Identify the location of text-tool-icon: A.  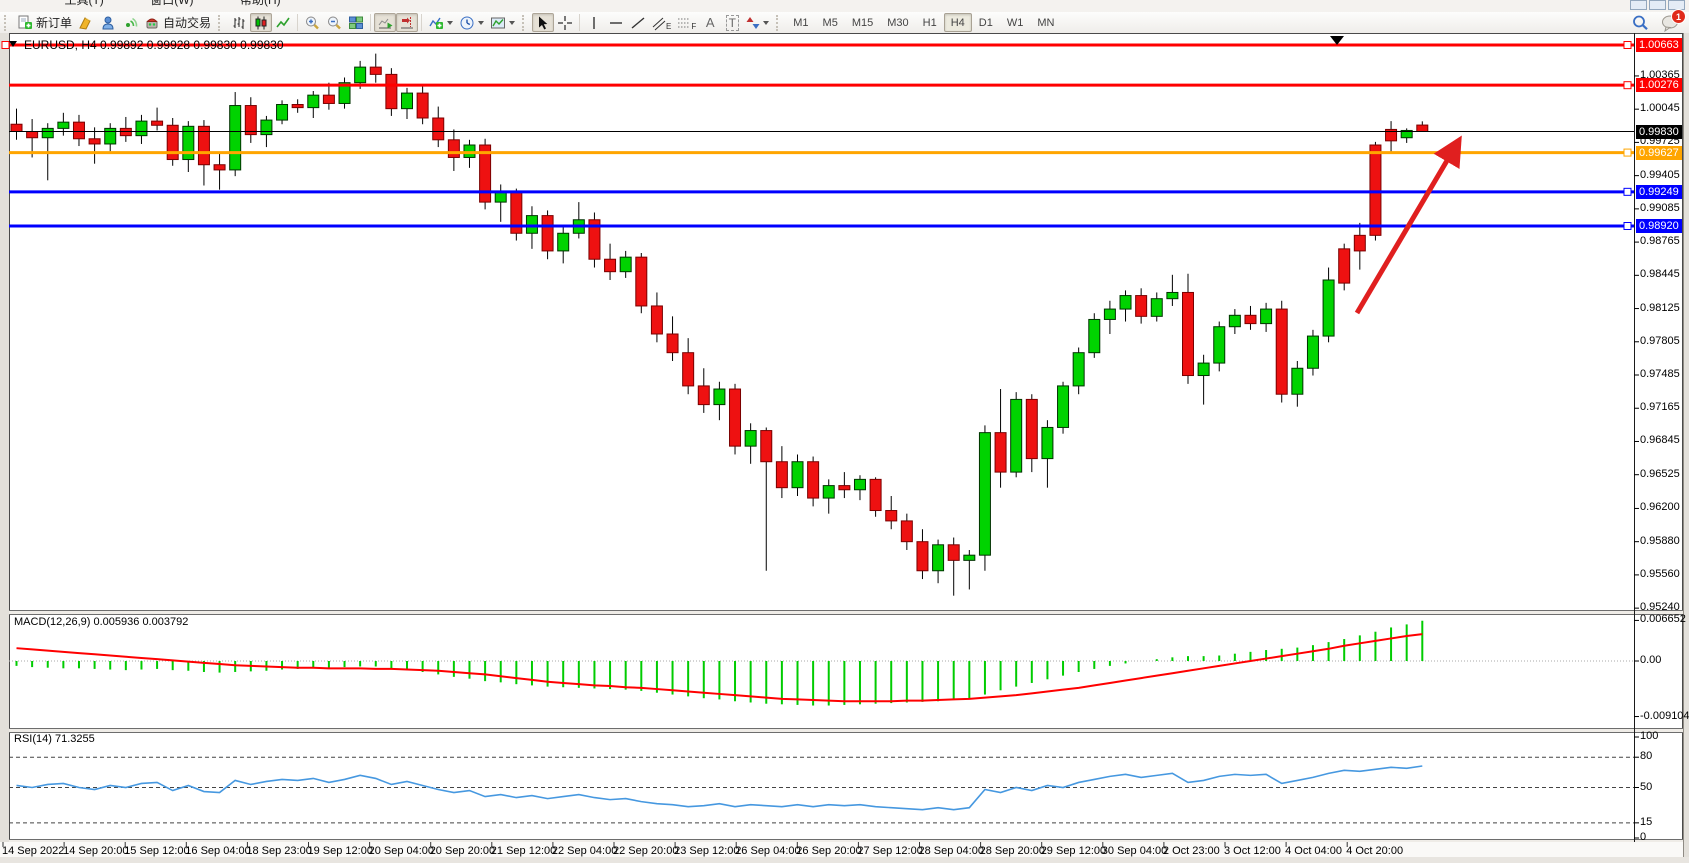
(710, 22).